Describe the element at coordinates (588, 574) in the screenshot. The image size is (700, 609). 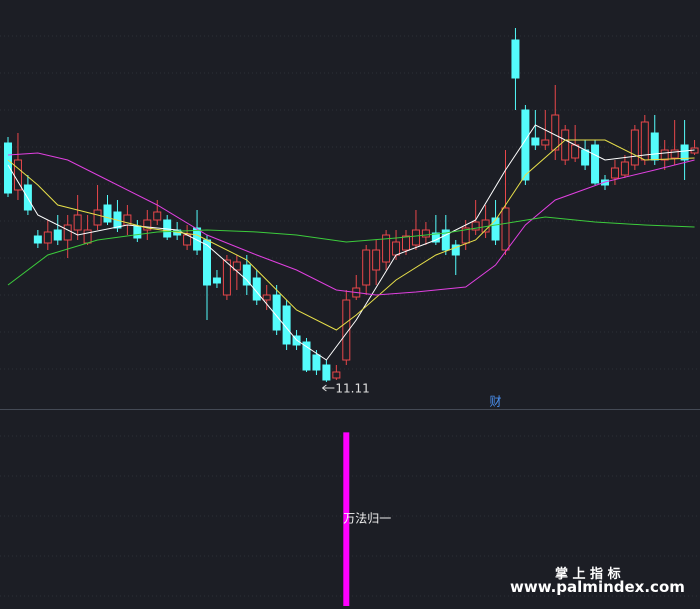
I see `watermark-title: 掌 上 指 标` at that location.